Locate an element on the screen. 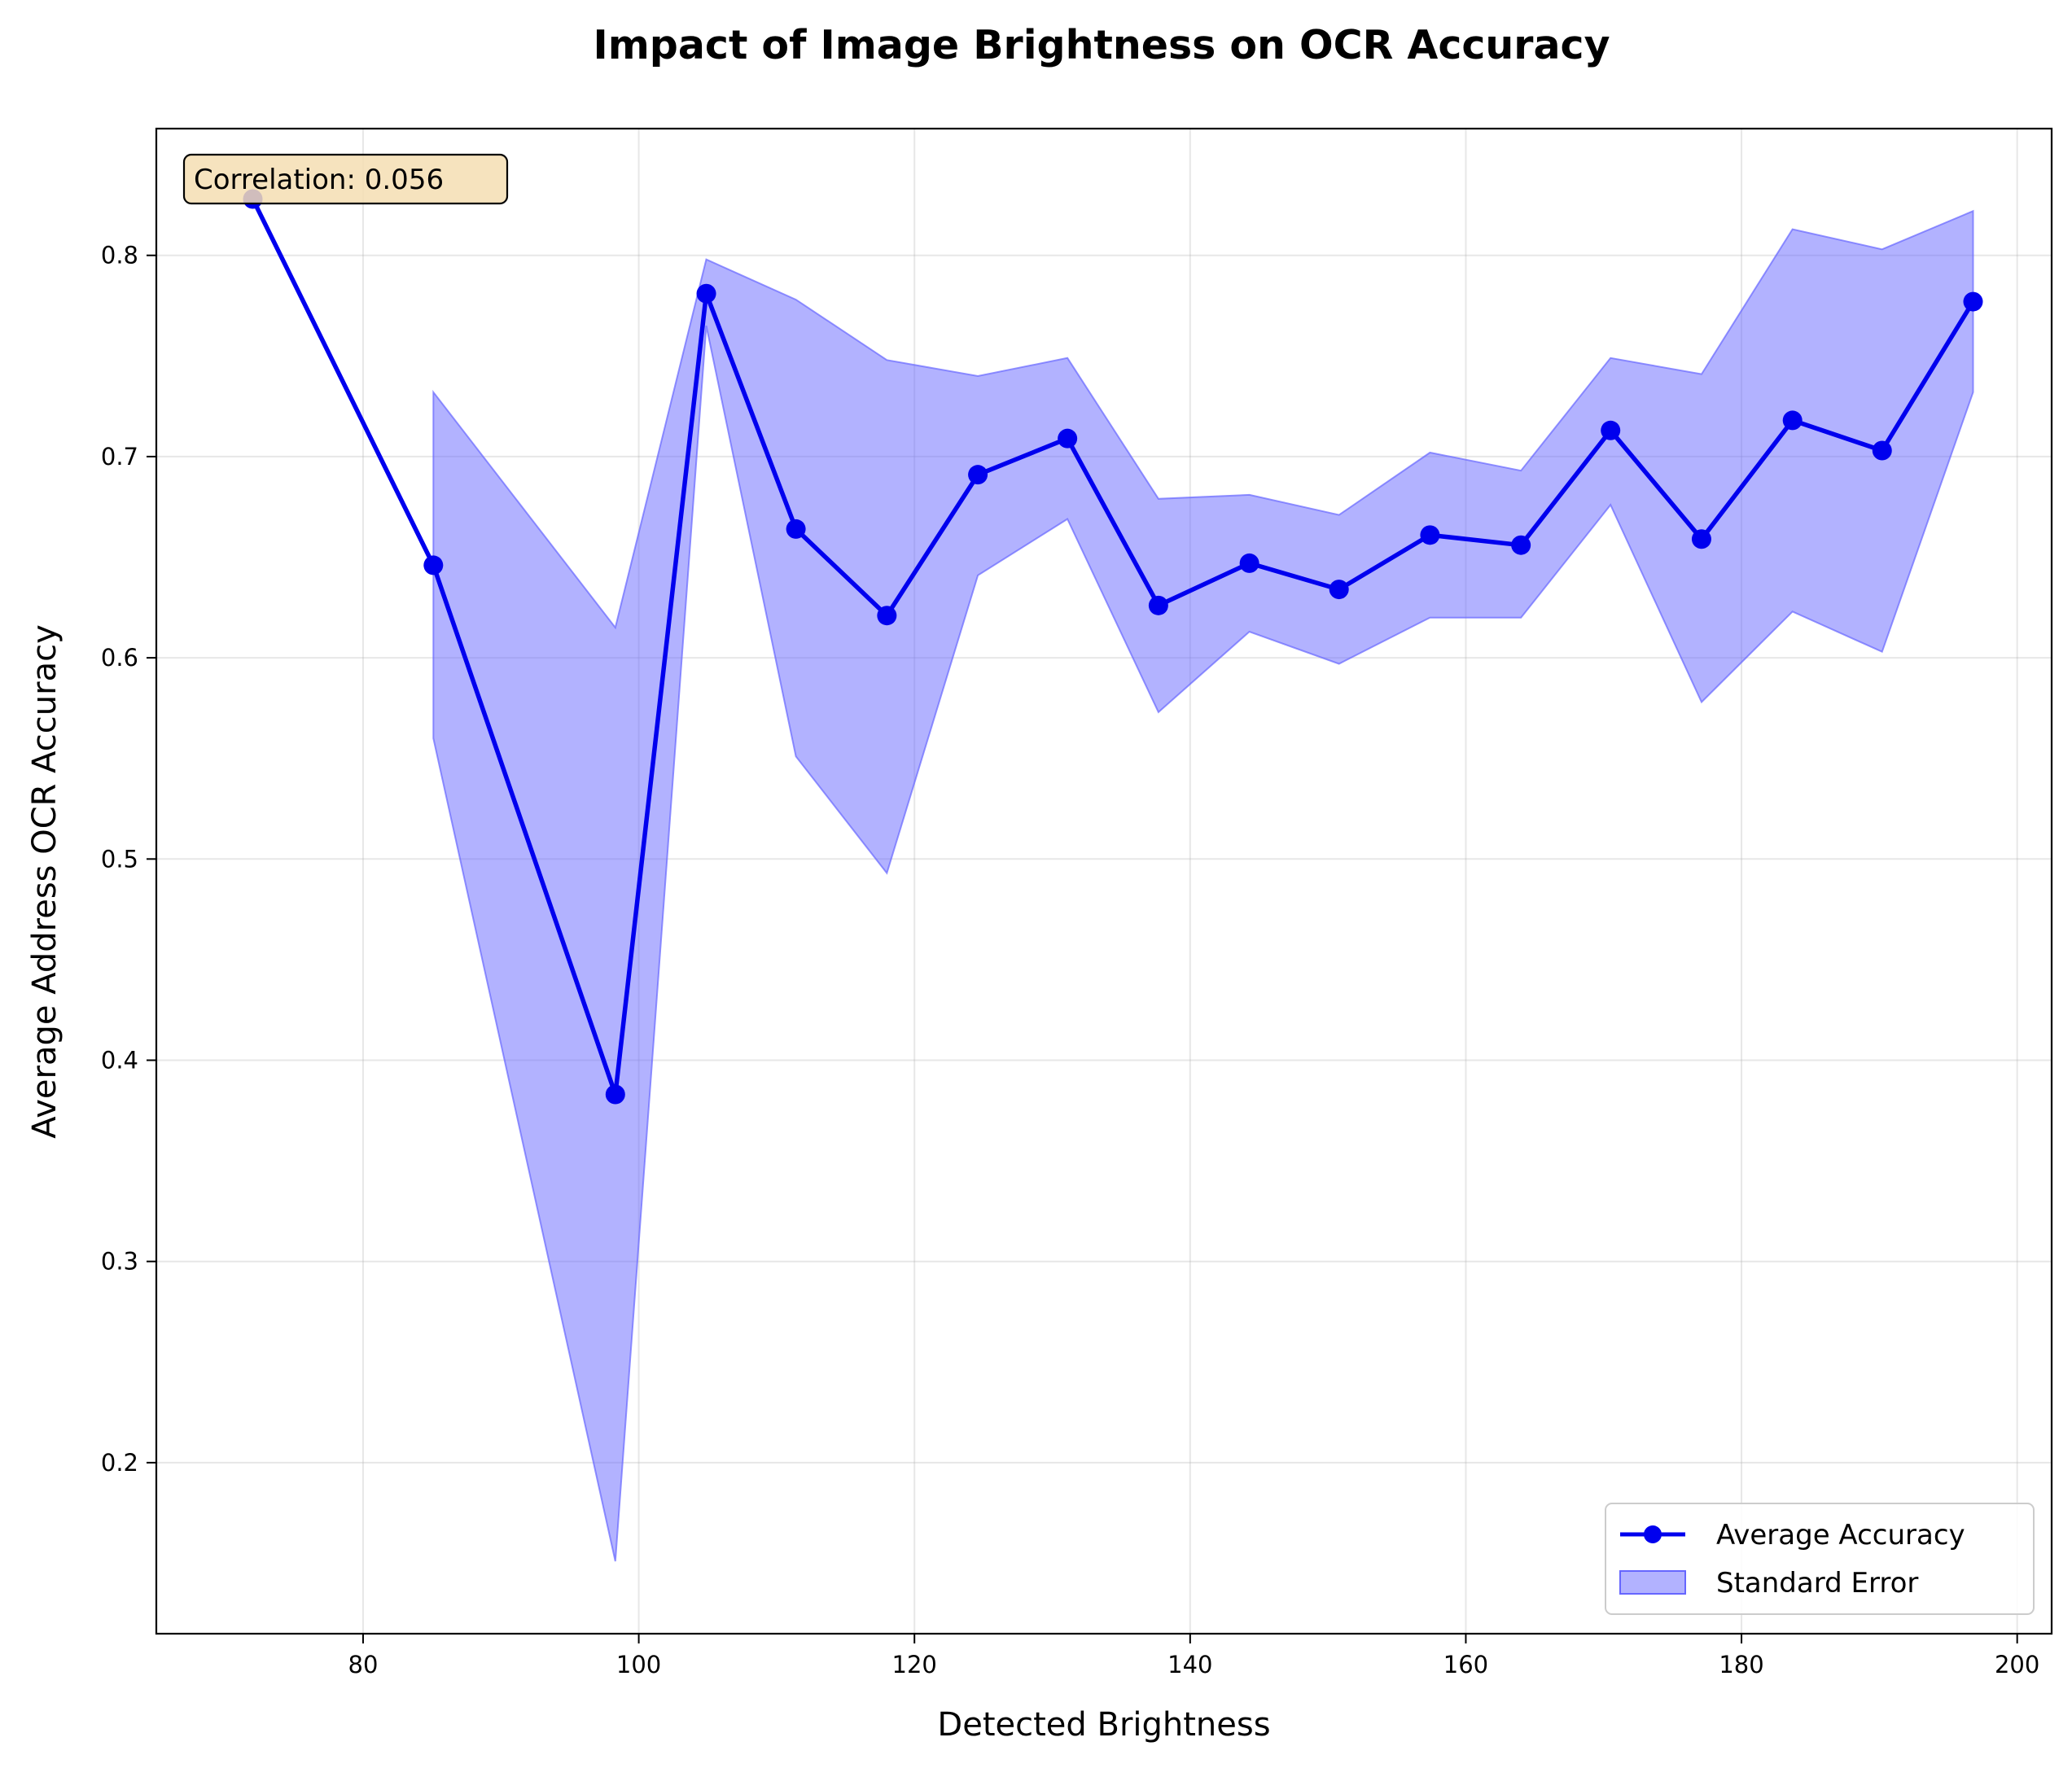 The image size is (2072, 1768). correlation-annotation: Correlation: 0.056 is located at coordinates (346, 179).